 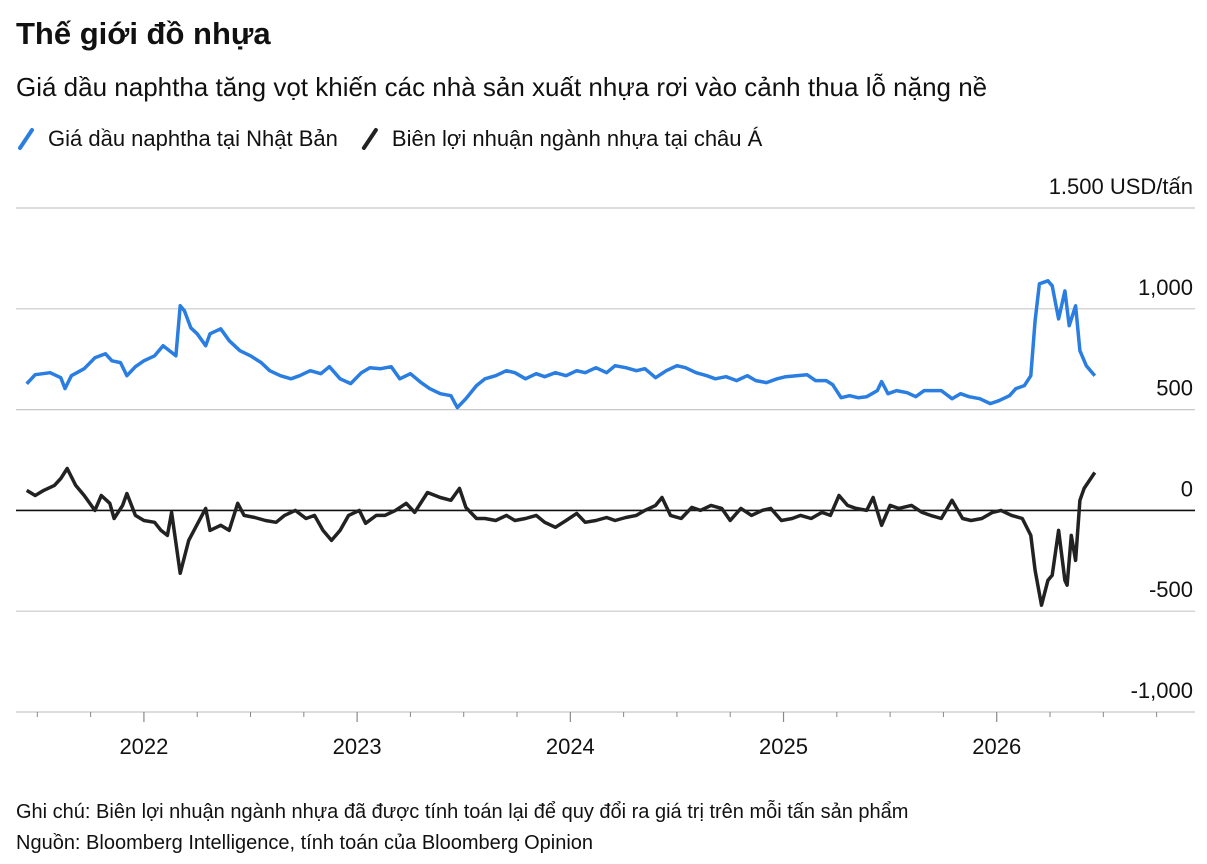 I want to click on chart-title: Thế giới đồ nhựa, so click(x=143, y=33).